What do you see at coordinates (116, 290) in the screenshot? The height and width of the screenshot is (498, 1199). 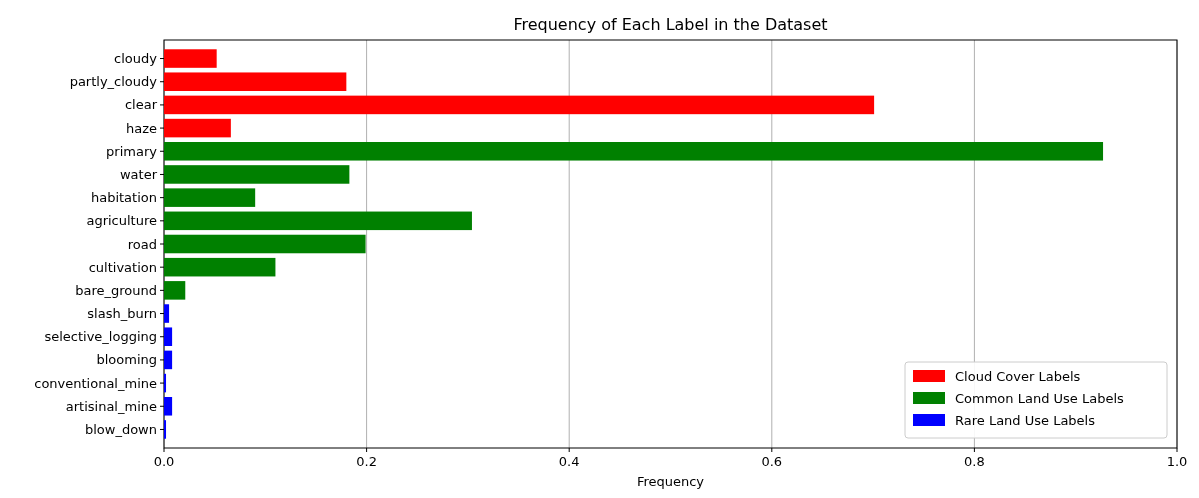 I see `y-tick-label: bare_ground` at bounding box center [116, 290].